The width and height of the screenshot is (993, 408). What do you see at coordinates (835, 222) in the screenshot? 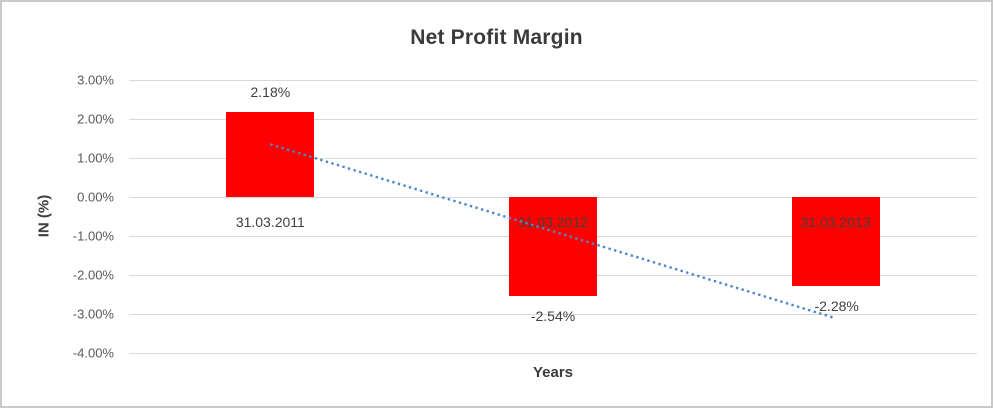
I see `category-label-2: 31.03.2013` at bounding box center [835, 222].